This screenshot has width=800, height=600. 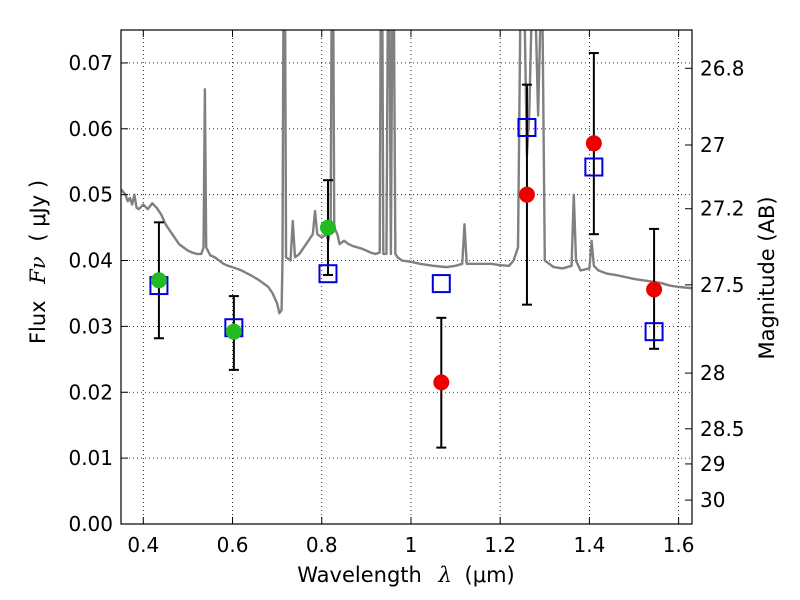 I want to click on x-axis-title-text: Wavelength, so click(x=359, y=575).